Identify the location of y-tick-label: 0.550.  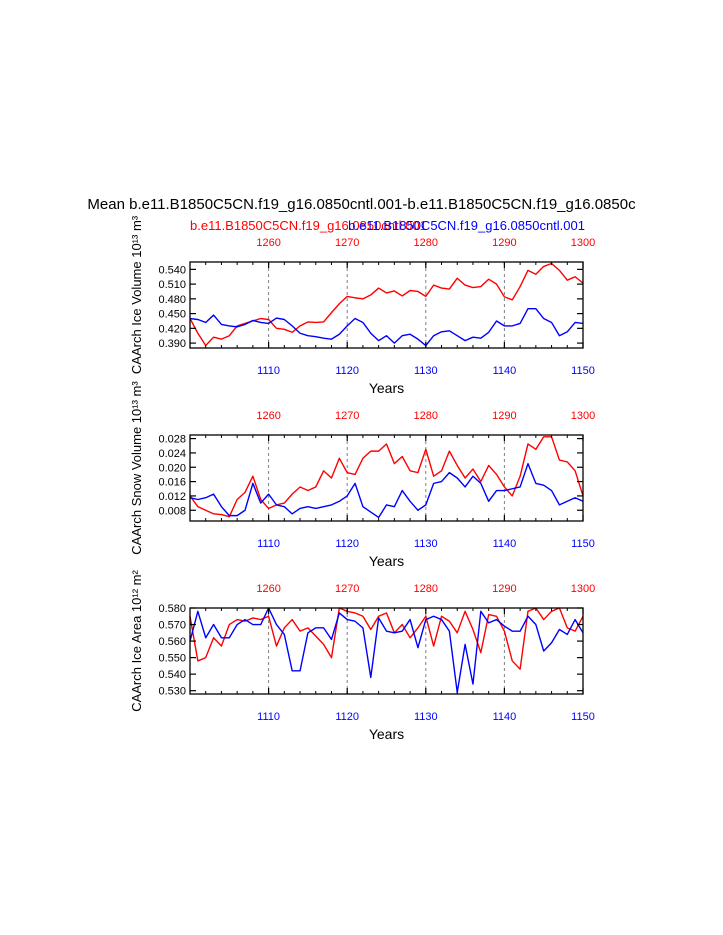
(172, 659).